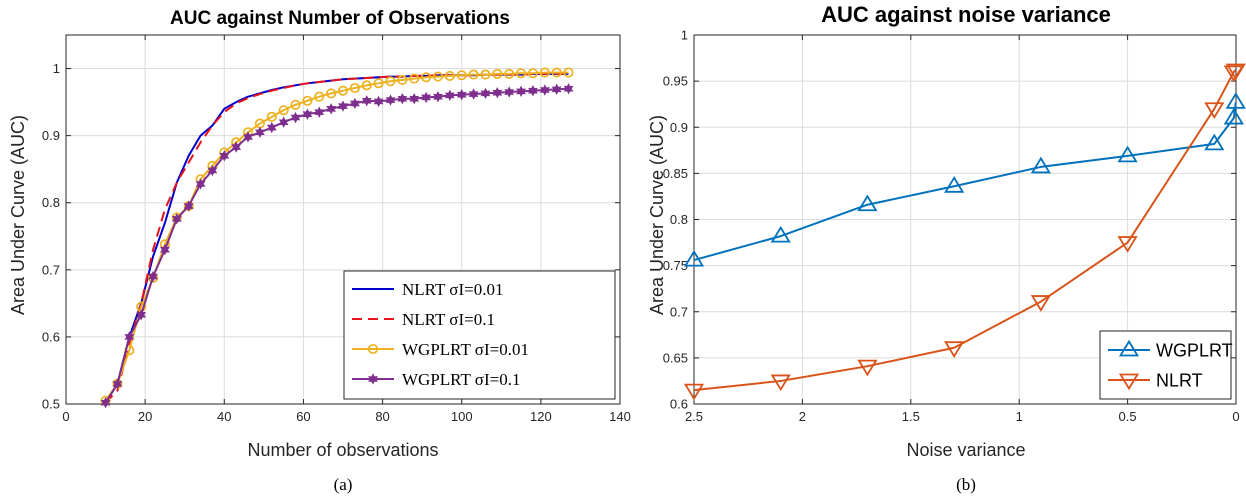 The width and height of the screenshot is (1246, 498). I want to click on chart-a-caption: (a), so click(343, 484).